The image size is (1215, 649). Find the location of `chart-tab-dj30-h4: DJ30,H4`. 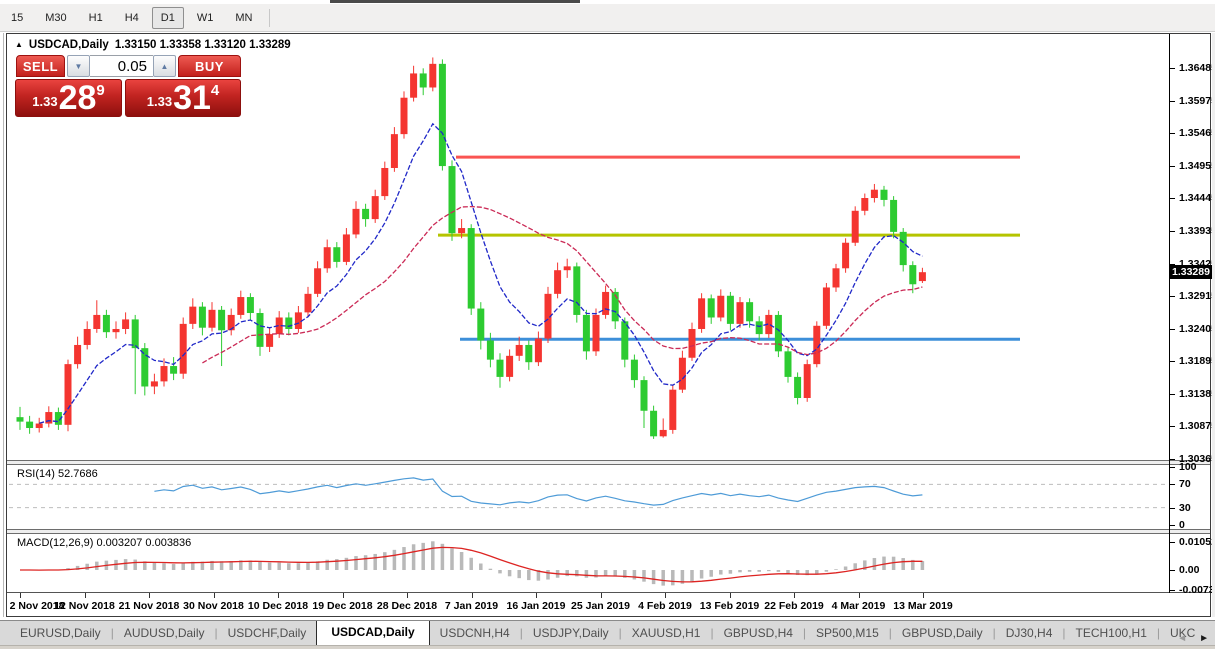

chart-tab-dj30-h4: DJ30,H4 is located at coordinates (1029, 633).